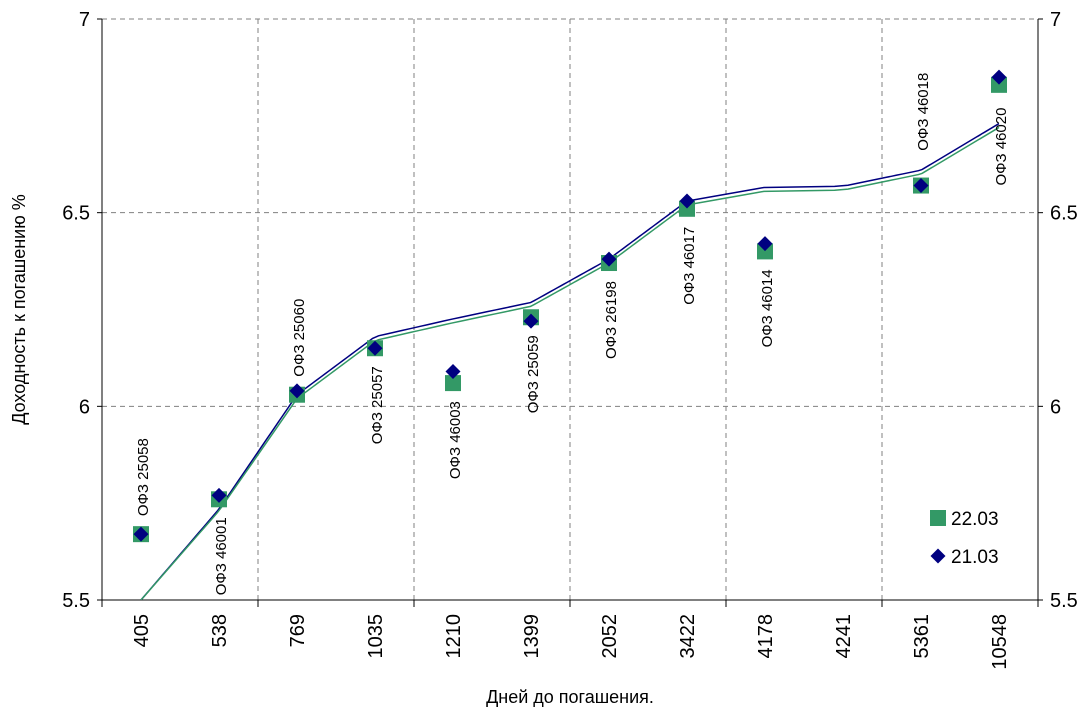 The image size is (1089, 718). I want to click on y-tick-label-left: 5.5, so click(76, 601).